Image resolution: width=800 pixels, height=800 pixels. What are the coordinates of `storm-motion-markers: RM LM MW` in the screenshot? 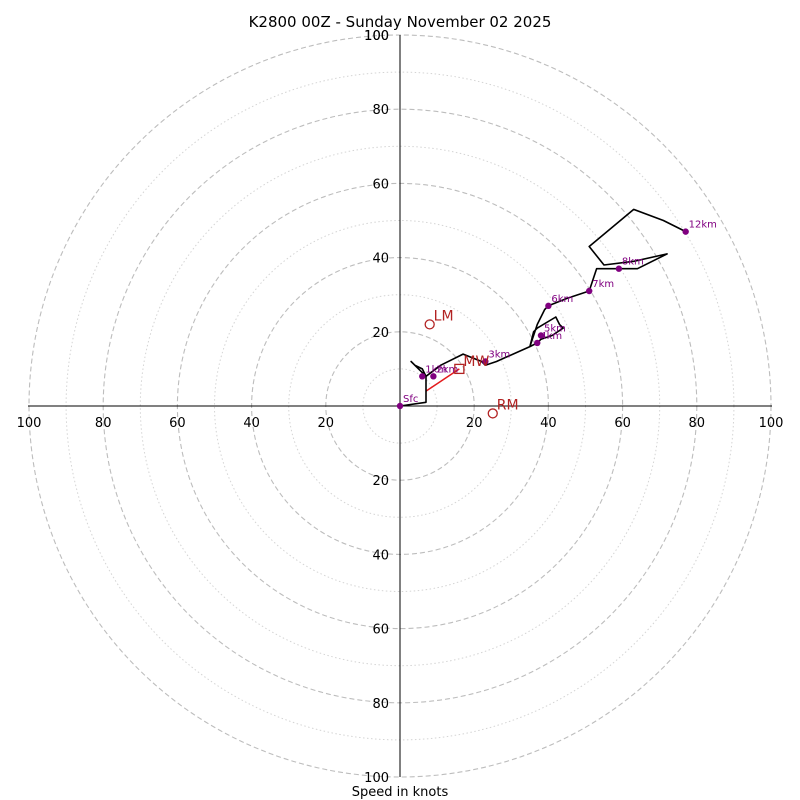 It's located at (471, 363).